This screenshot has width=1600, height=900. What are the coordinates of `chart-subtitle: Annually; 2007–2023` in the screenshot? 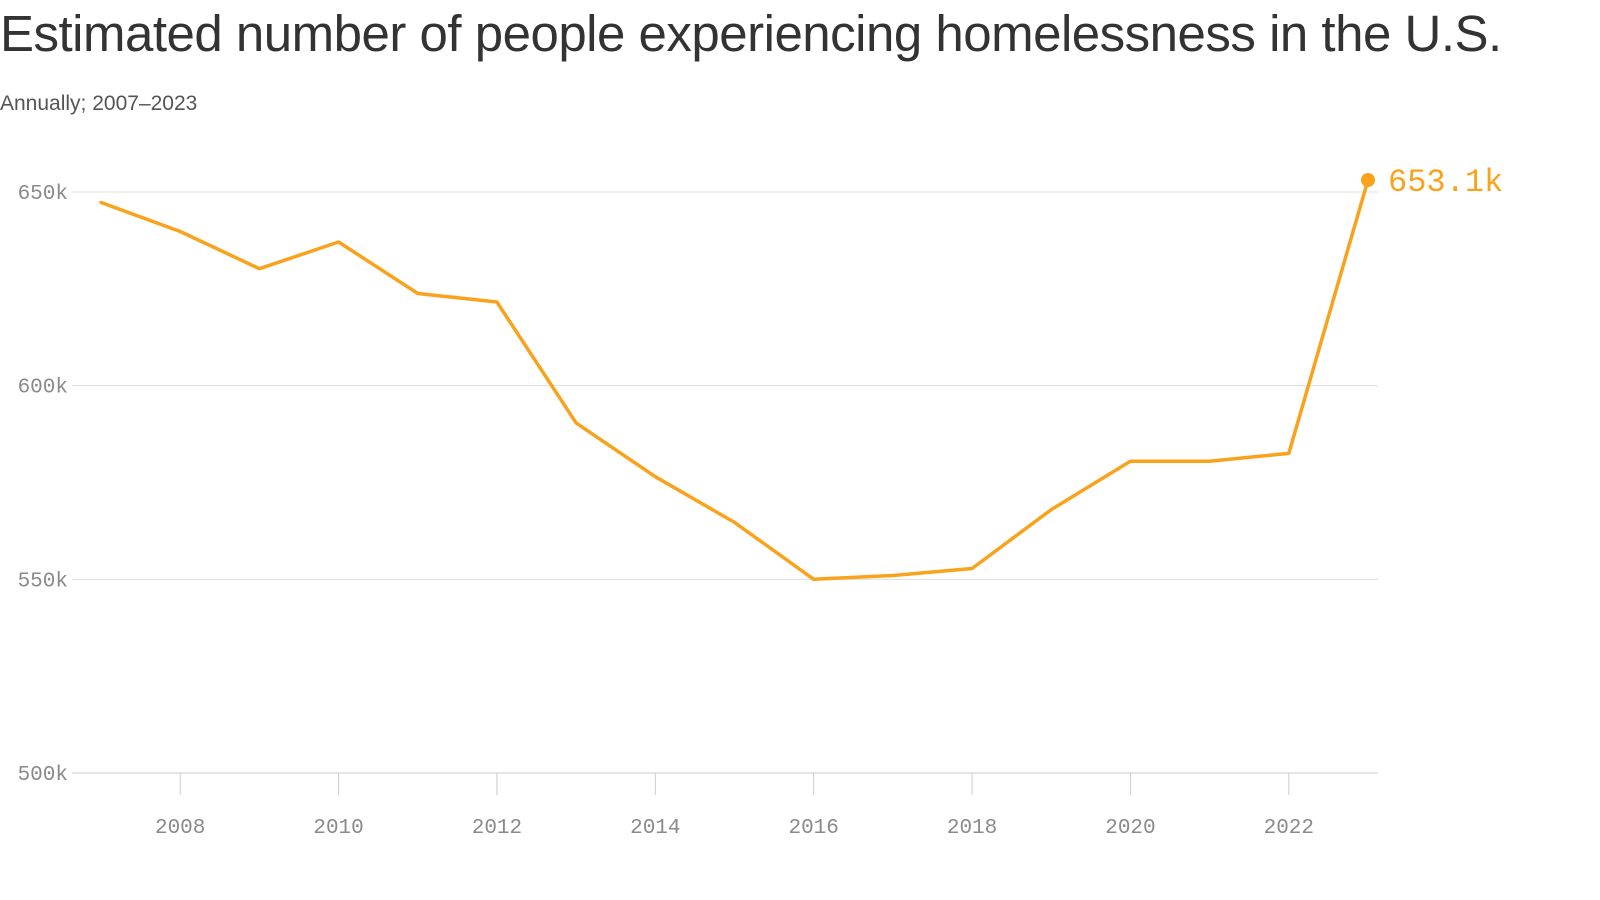 It's located at (99, 103).